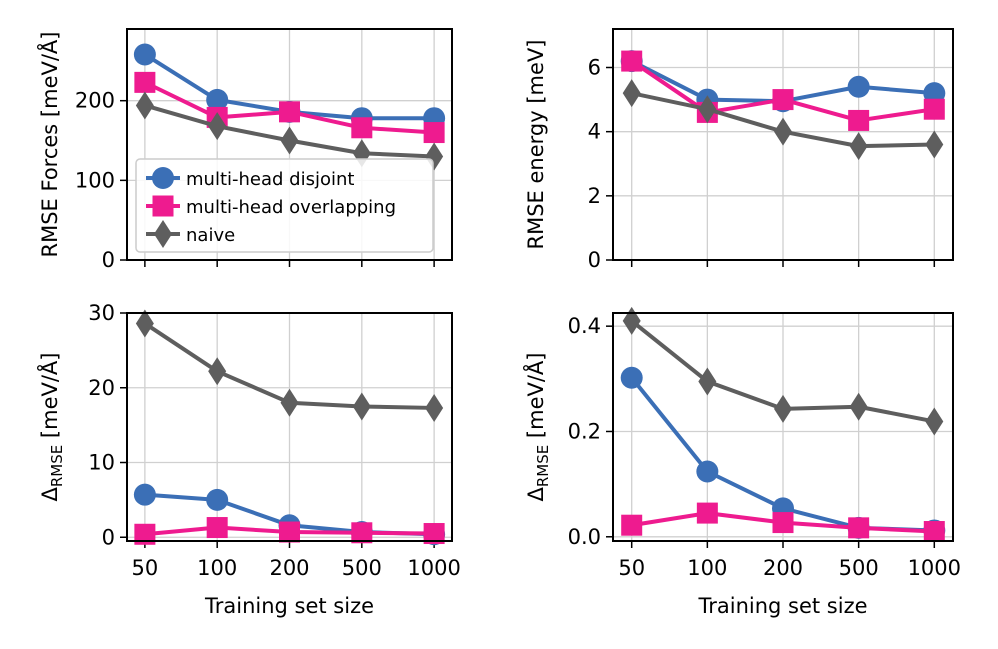 Image resolution: width=998 pixels, height=649 pixels. I want to click on y-axis-label: RMSE Forces [meV/Å], so click(49, 145).